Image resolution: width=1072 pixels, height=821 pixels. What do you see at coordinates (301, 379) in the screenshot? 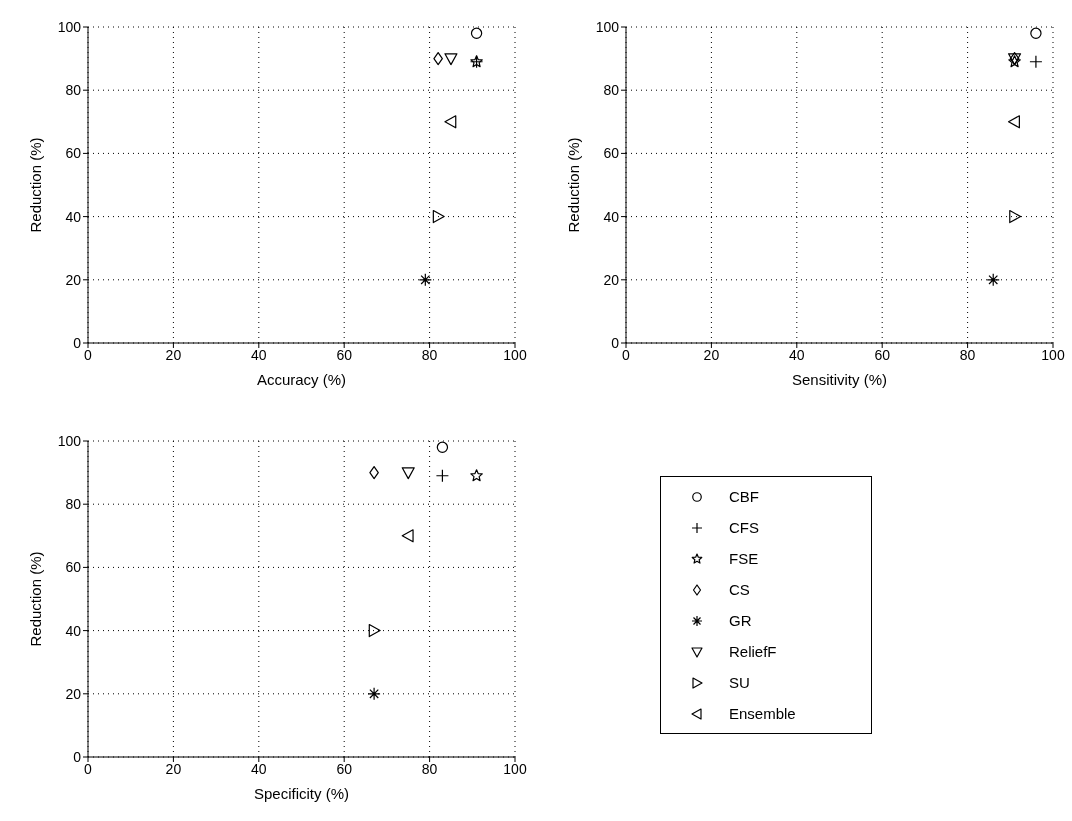
I see `x-axis-title: Accuracy (%)` at bounding box center [301, 379].